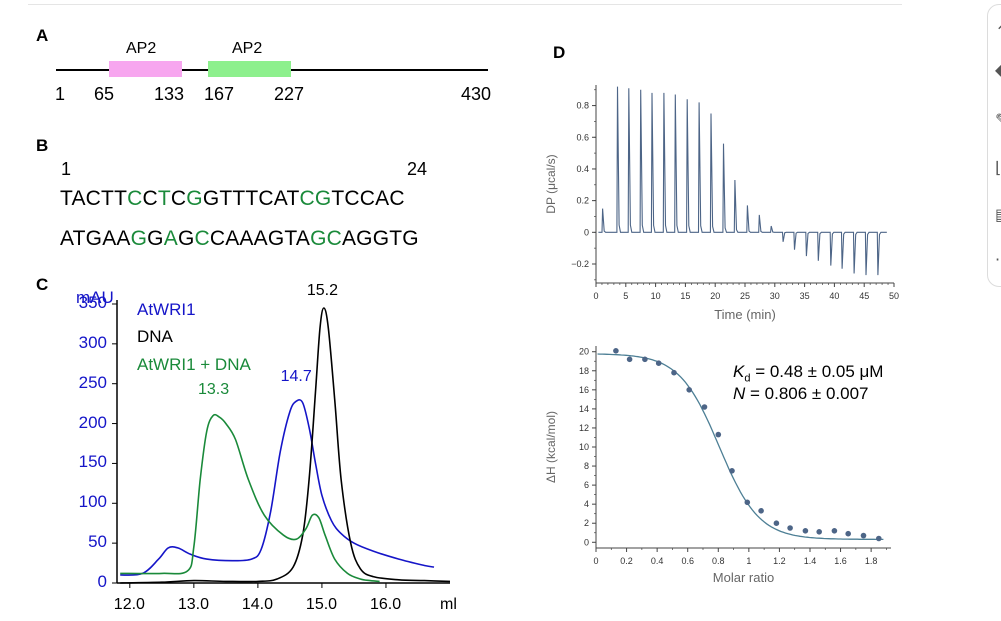  Describe the element at coordinates (94, 198) in the screenshot. I see `sequence-segment: TACTT` at that location.